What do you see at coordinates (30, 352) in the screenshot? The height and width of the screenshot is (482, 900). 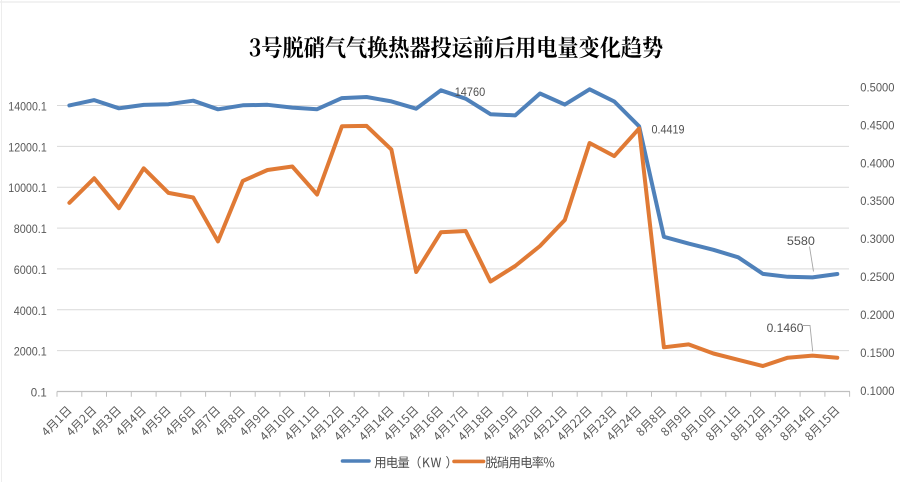 I see `svg-text: 2000.1` at bounding box center [30, 352].